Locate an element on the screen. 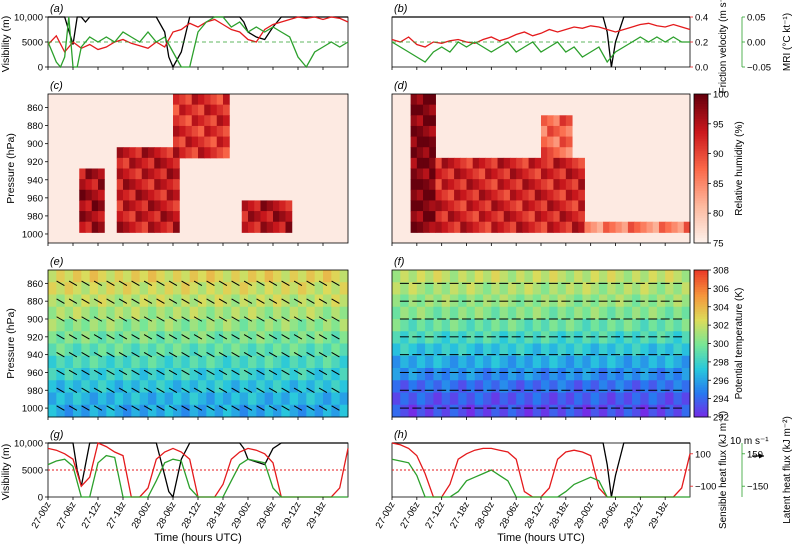 Image resolution: width=803 pixels, height=545 pixels. y-tick-label-right: 0.2 is located at coordinates (701, 43).